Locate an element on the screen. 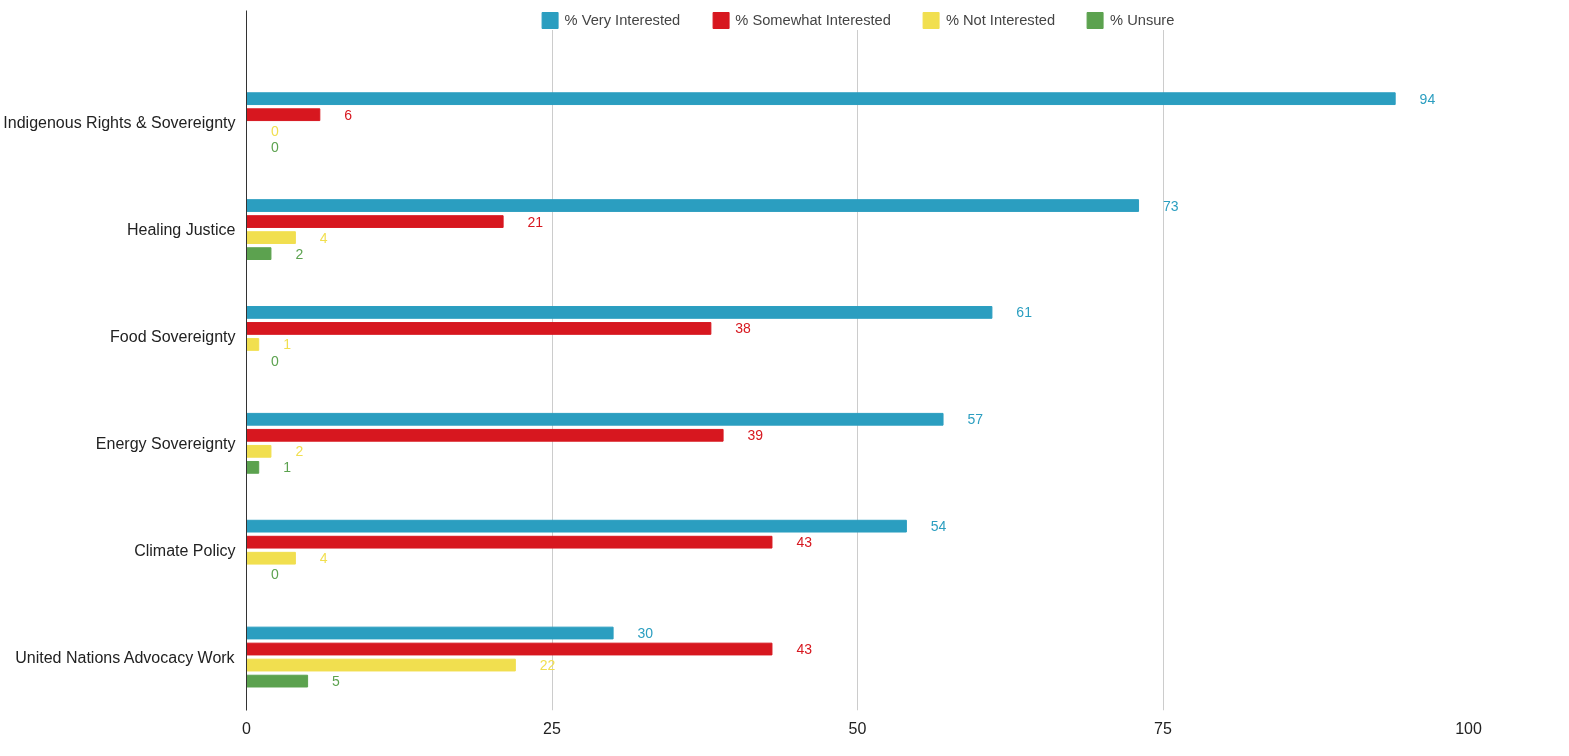 Image resolution: width=1569 pixels, height=756 pixels. x-tick-label: 100 is located at coordinates (1468, 728).